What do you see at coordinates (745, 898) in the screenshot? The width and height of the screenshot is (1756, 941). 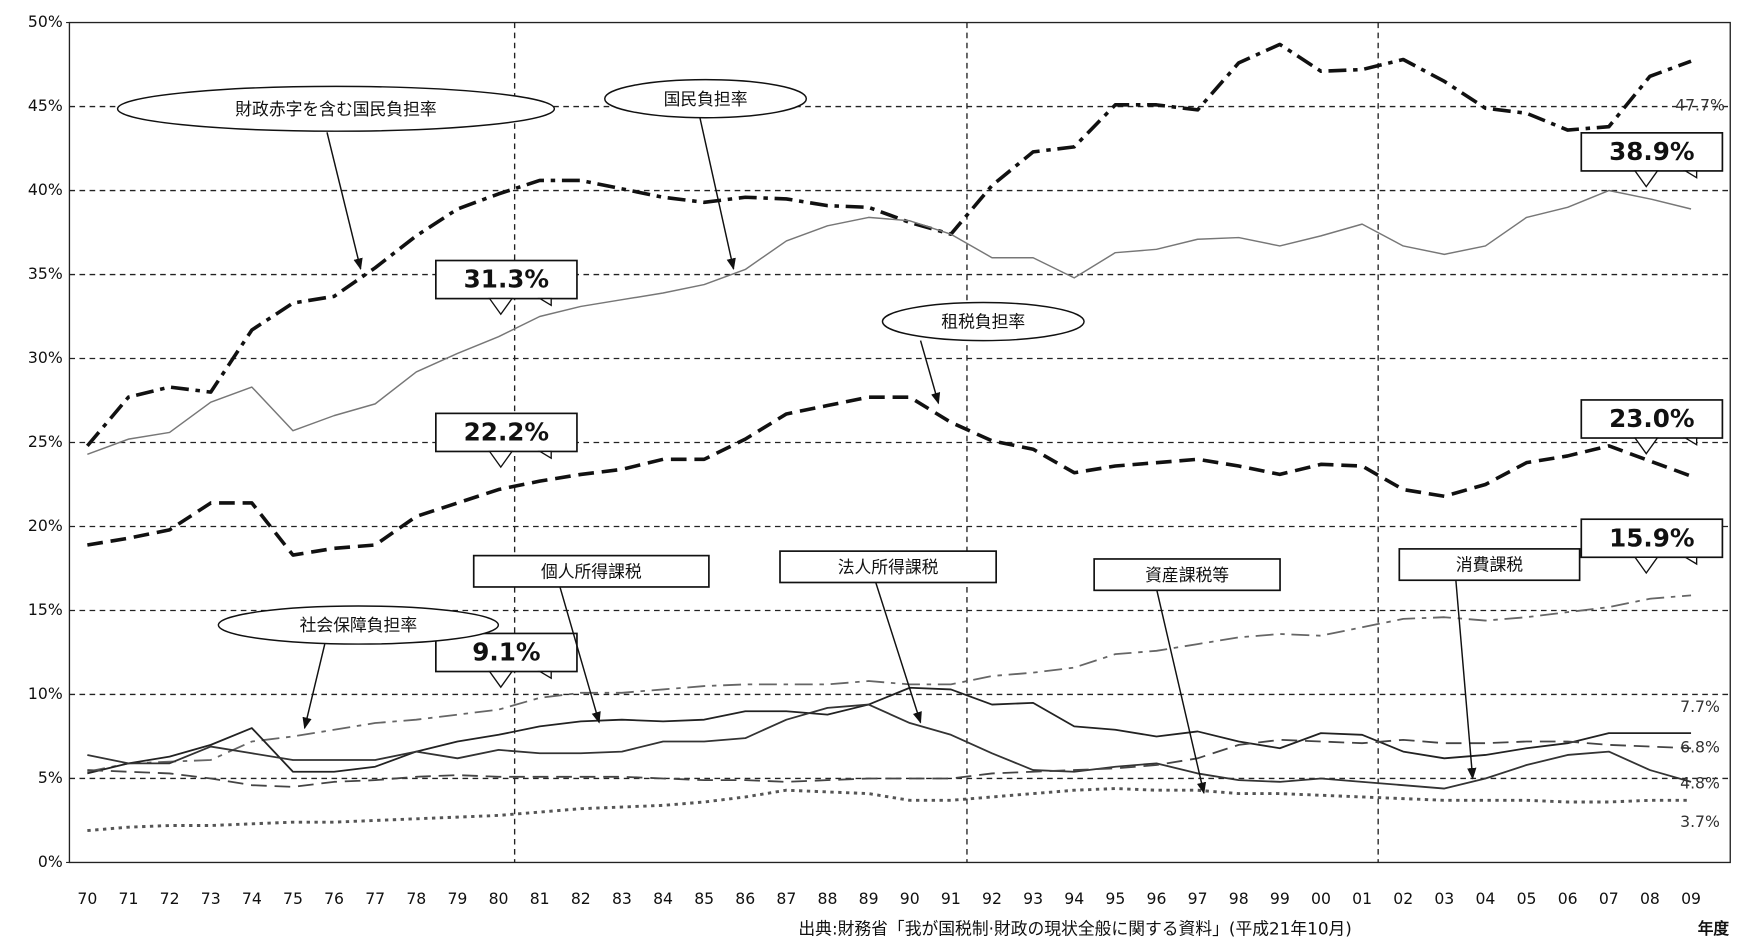 I see `x-tick-label: 86` at bounding box center [745, 898].